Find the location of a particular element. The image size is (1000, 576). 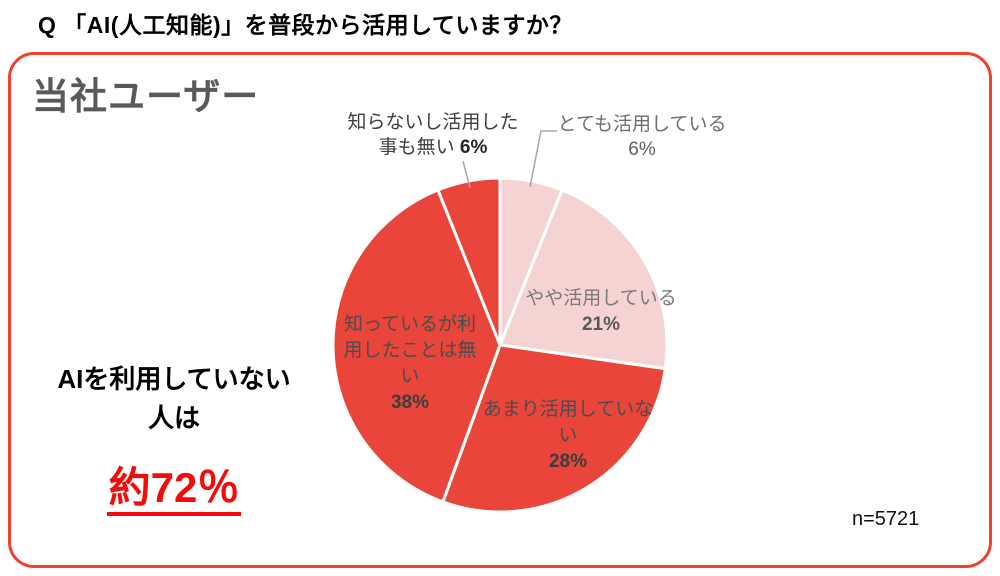

pie-label-shitteiru-pct: 38% is located at coordinates (410, 402).